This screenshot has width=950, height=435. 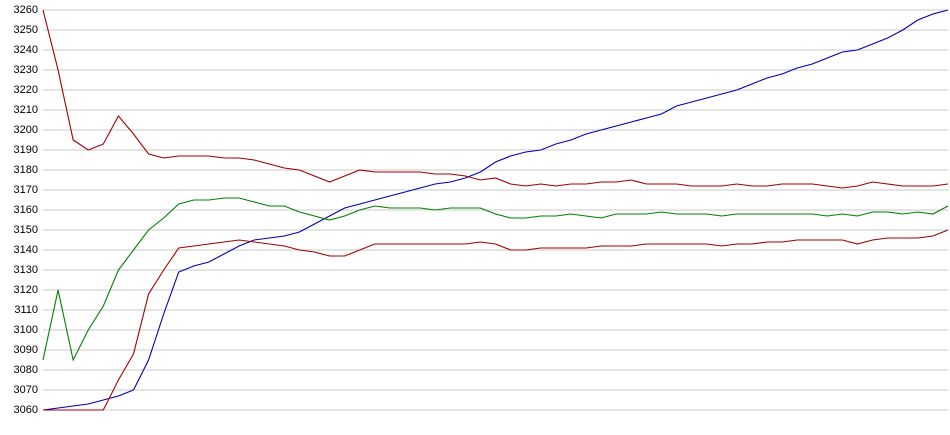 What do you see at coordinates (26, 330) in the screenshot?
I see `y-tick-label: 3100` at bounding box center [26, 330].